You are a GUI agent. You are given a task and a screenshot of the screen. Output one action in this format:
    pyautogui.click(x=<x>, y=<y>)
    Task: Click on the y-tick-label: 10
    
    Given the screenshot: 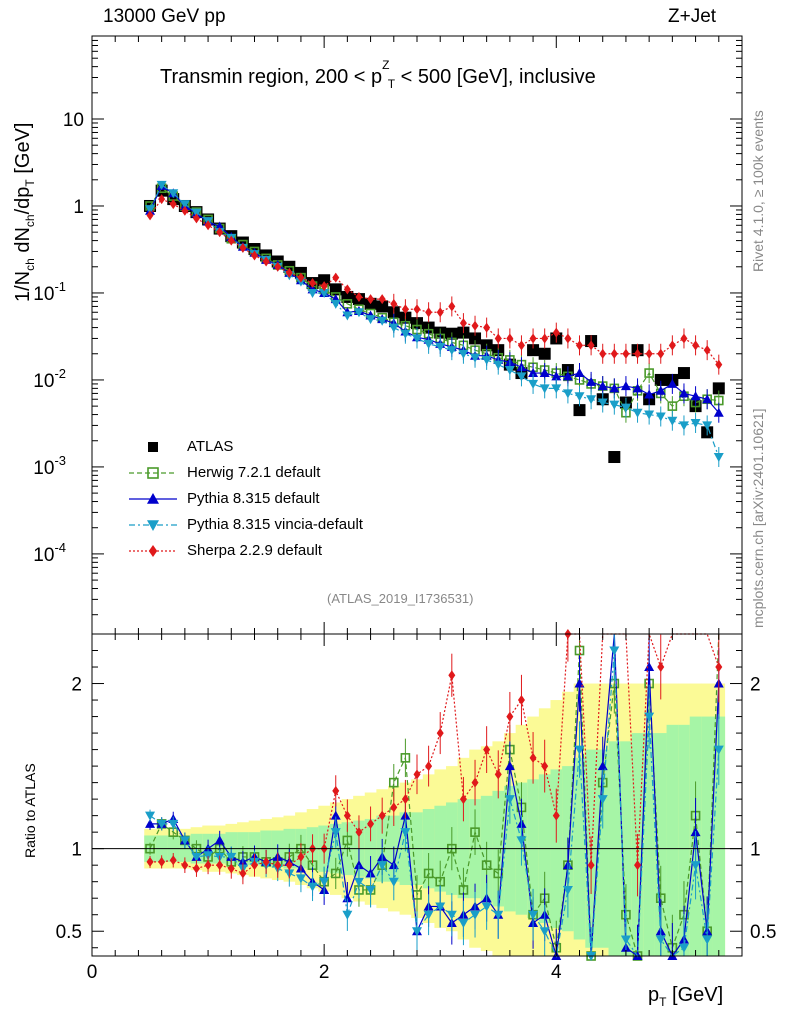 What is the action you would take?
    pyautogui.click(x=73, y=120)
    